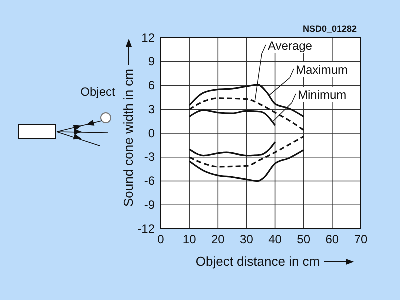 This screenshot has width=400, height=300. I want to click on y-tick-label: -6, so click(150, 181).